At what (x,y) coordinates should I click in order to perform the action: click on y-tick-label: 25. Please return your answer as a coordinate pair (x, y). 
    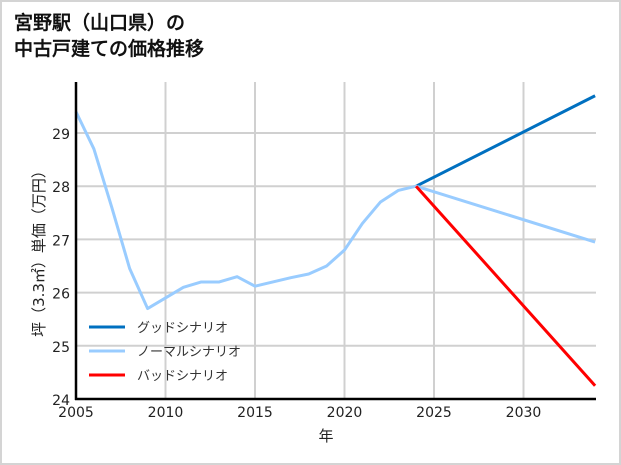
    Looking at the image, I should click on (61, 348).